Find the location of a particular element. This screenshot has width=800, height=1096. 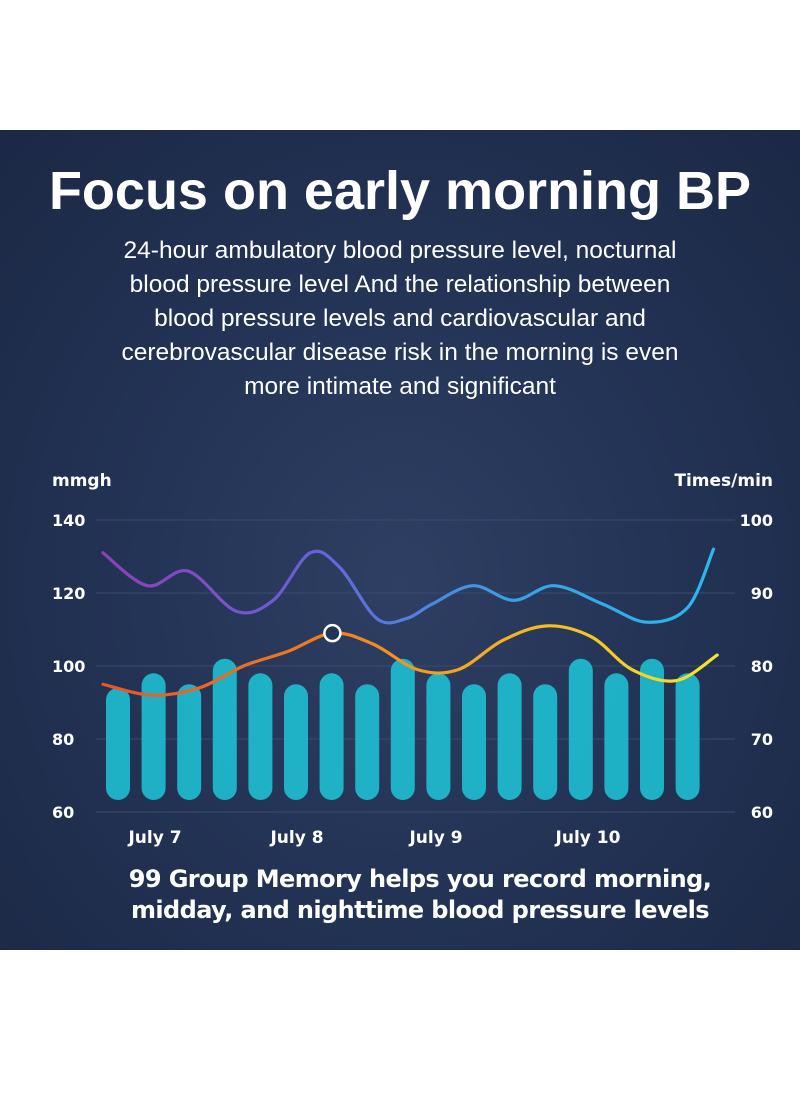

y-tick-label: 100 is located at coordinates (68, 666).